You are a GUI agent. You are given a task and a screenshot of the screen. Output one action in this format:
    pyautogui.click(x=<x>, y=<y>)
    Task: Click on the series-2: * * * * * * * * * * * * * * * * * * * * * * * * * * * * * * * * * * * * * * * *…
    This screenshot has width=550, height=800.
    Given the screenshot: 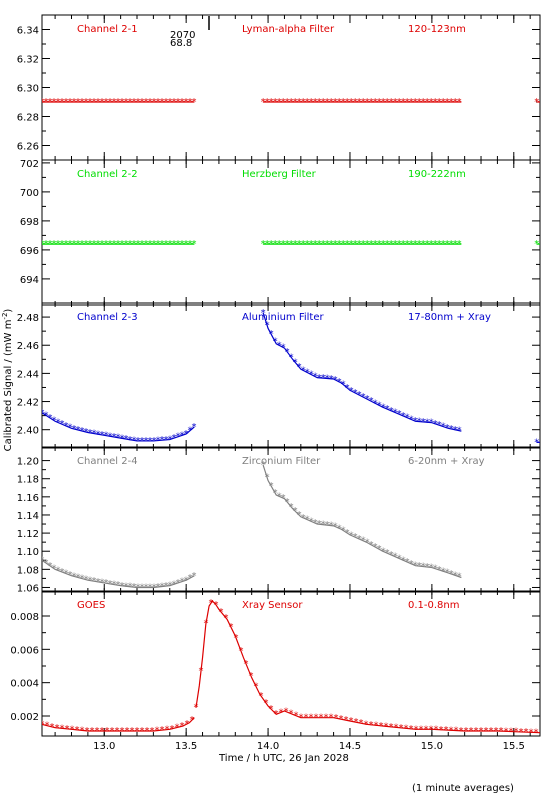 What is the action you would take?
    pyautogui.click(x=291, y=244)
    